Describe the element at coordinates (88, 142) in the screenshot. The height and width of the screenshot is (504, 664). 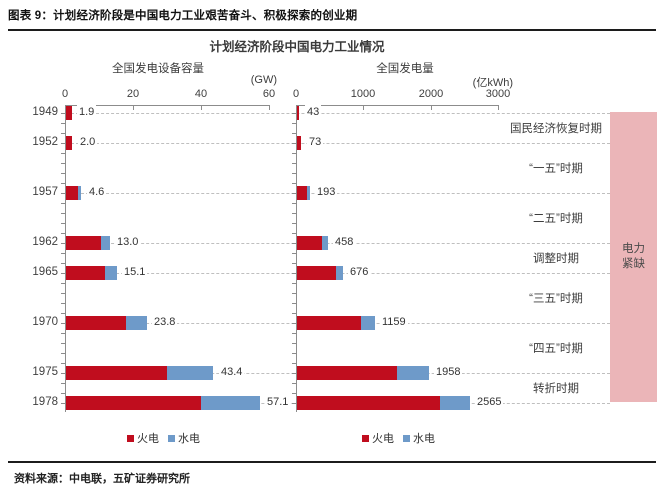
I see `bar-value-label: 2.0` at that location.